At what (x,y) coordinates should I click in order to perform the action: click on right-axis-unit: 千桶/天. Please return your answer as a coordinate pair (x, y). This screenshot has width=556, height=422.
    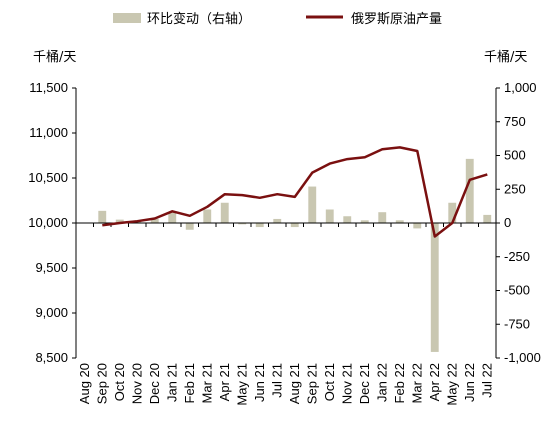
    Looking at the image, I should click on (505, 57).